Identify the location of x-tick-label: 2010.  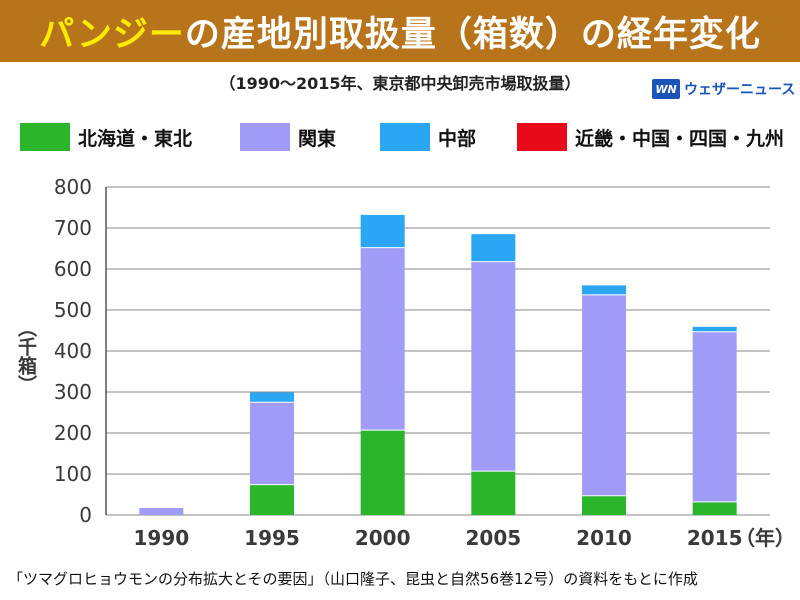
(604, 538).